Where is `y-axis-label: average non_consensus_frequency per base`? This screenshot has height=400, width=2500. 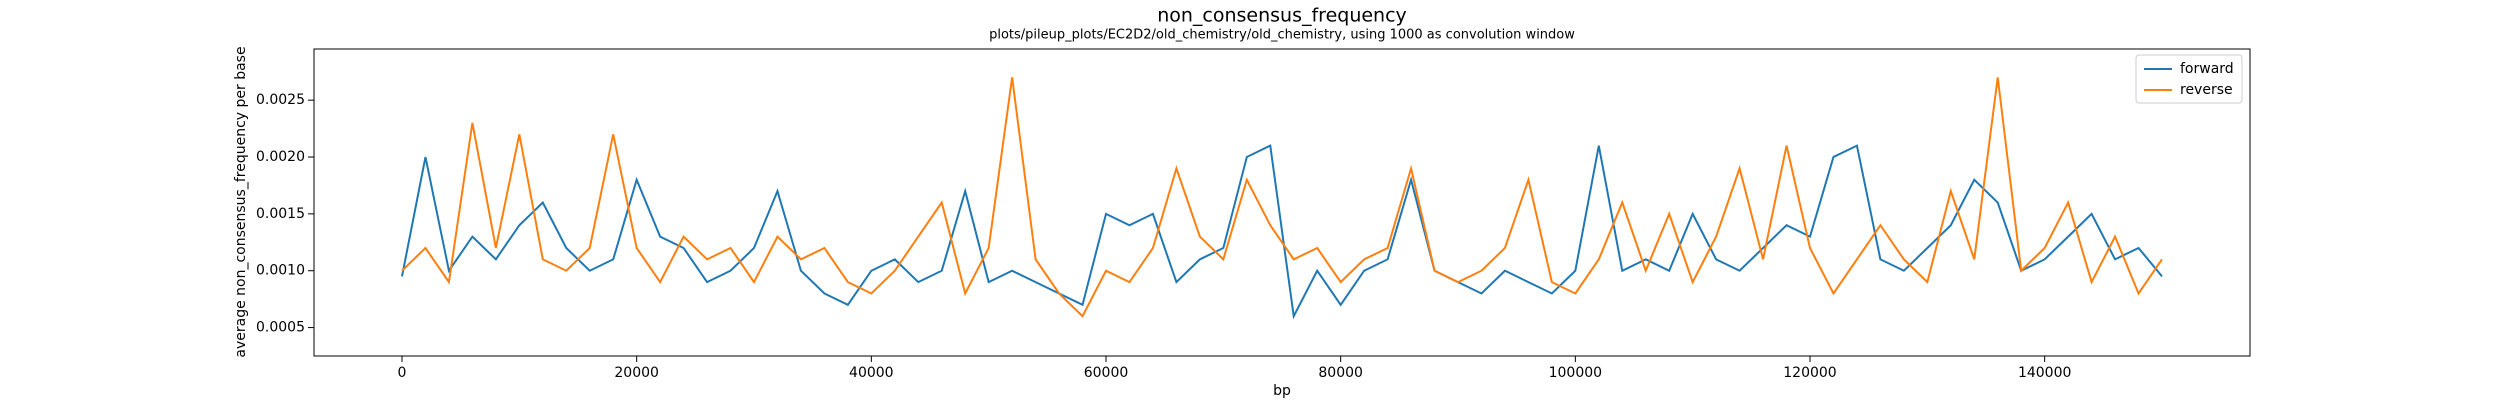 y-axis-label: average non_consensus_frequency per base is located at coordinates (241, 201).